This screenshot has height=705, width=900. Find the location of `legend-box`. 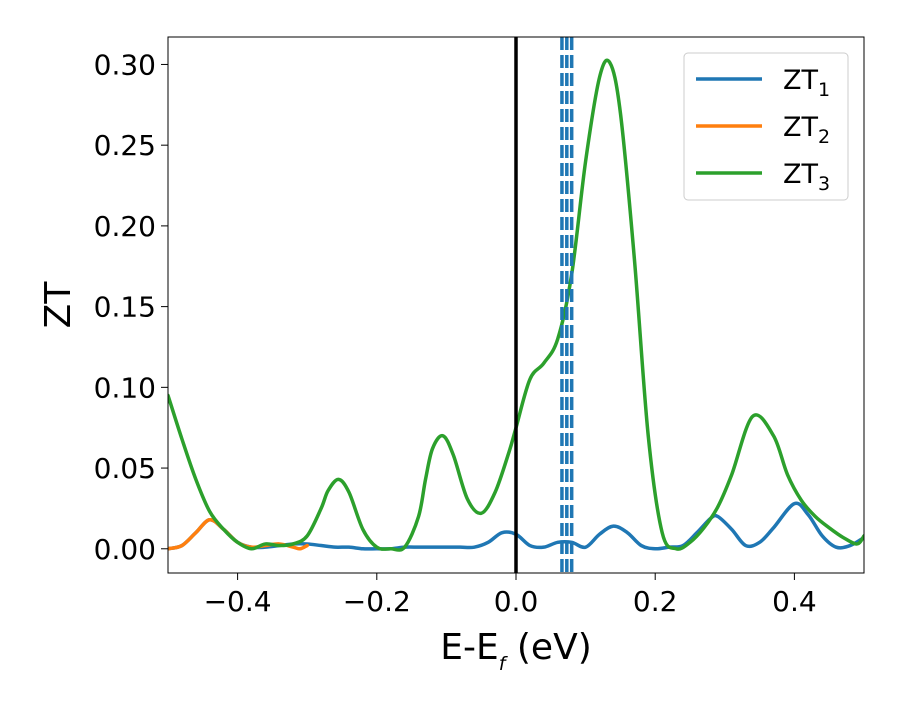

legend-box is located at coordinates (766, 126).